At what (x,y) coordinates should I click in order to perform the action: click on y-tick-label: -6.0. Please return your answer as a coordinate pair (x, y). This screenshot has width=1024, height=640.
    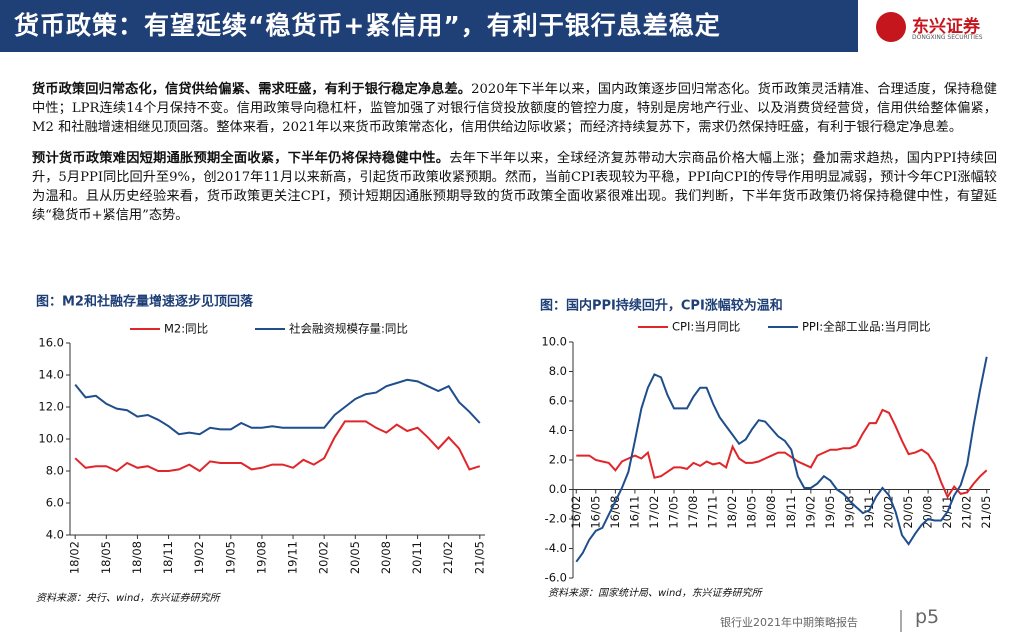
    Looking at the image, I should click on (556, 578).